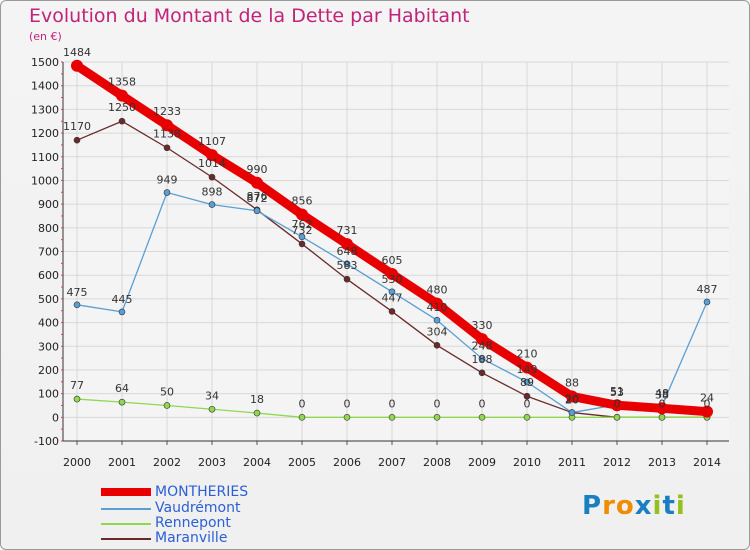 The width and height of the screenshot is (750, 550). I want to click on x-tick-label: 2007, so click(392, 462).